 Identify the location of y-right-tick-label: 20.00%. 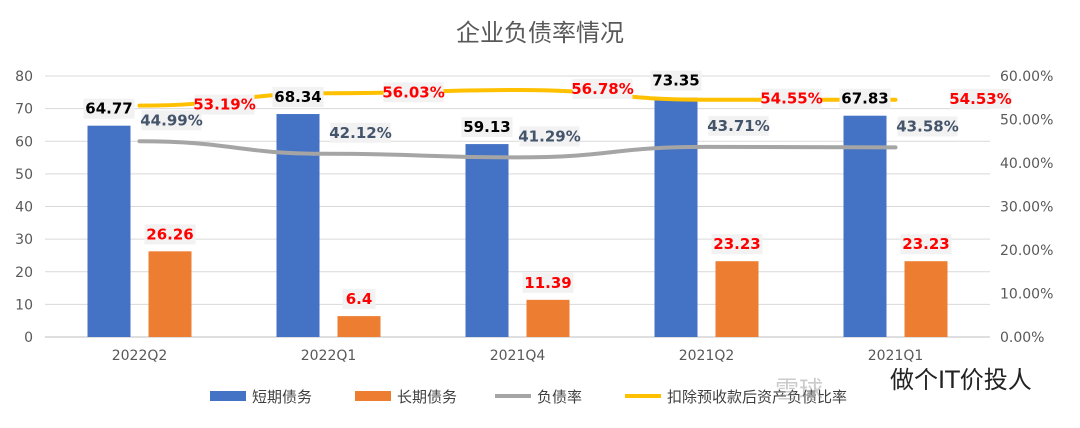
(1026, 251).